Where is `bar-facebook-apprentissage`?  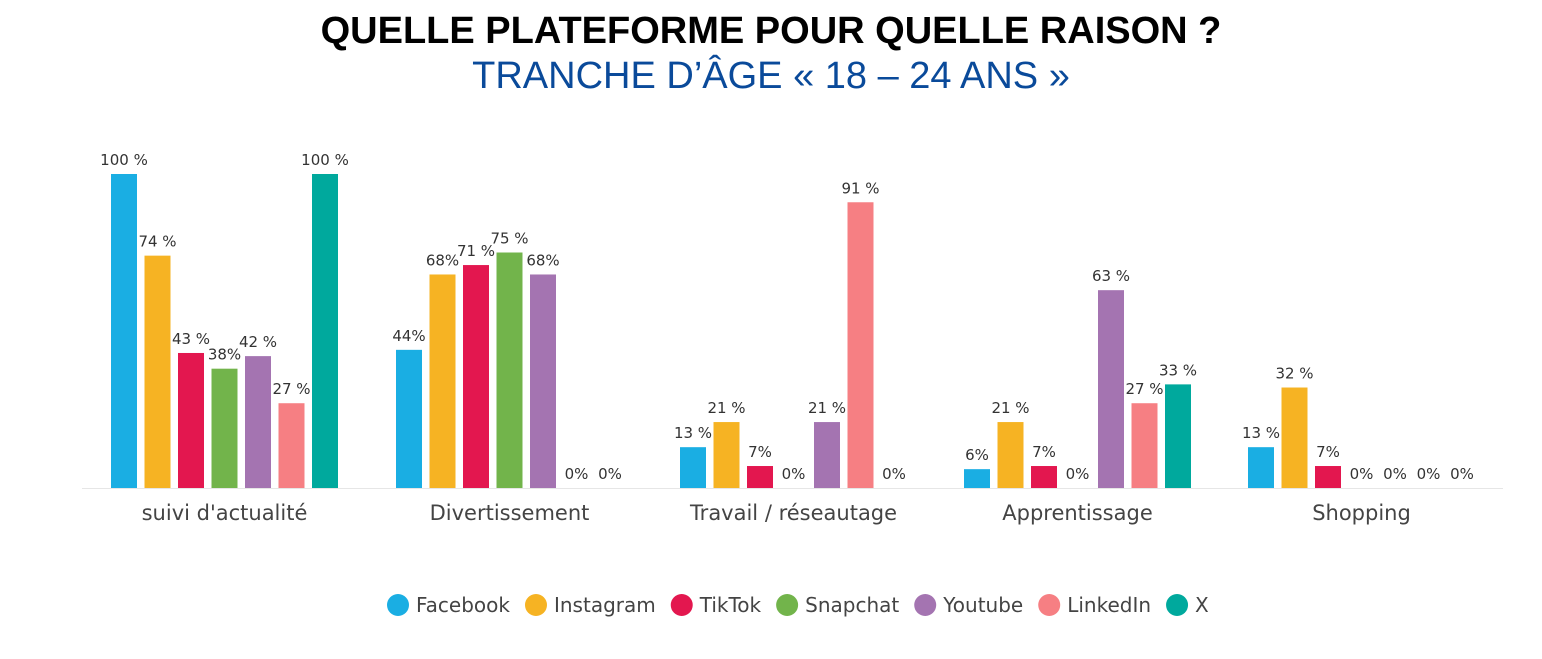
bar-facebook-apprentissage is located at coordinates (977, 478).